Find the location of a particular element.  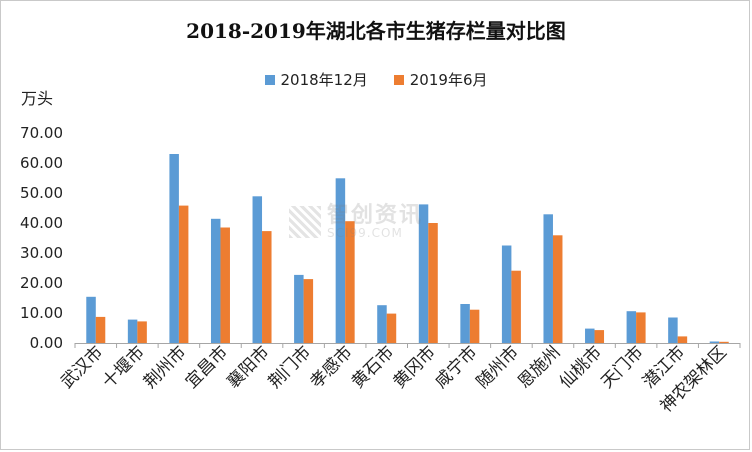

x-category-label: 随州市 is located at coordinates (498, 367).